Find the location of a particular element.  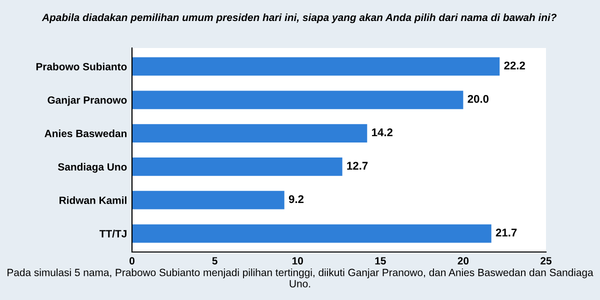

x-tick-label: 20 is located at coordinates (463, 261).